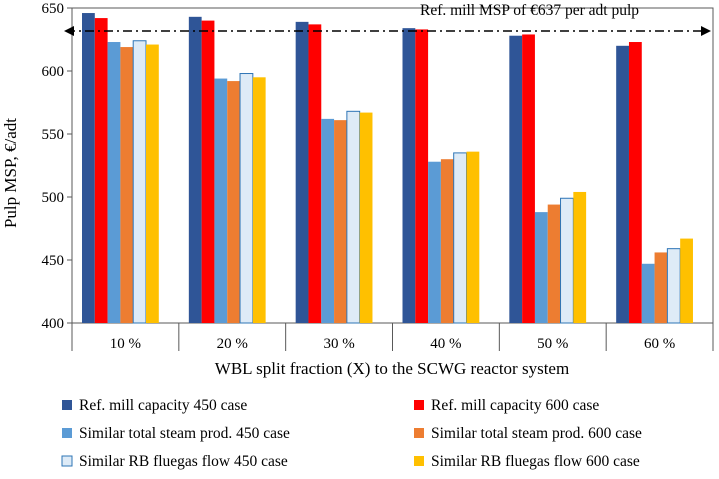 The height and width of the screenshot is (479, 719). What do you see at coordinates (392, 337) in the screenshot?
I see `x-axis: 10 % 20 % 30 % 40 % 50 % 60 %` at bounding box center [392, 337].